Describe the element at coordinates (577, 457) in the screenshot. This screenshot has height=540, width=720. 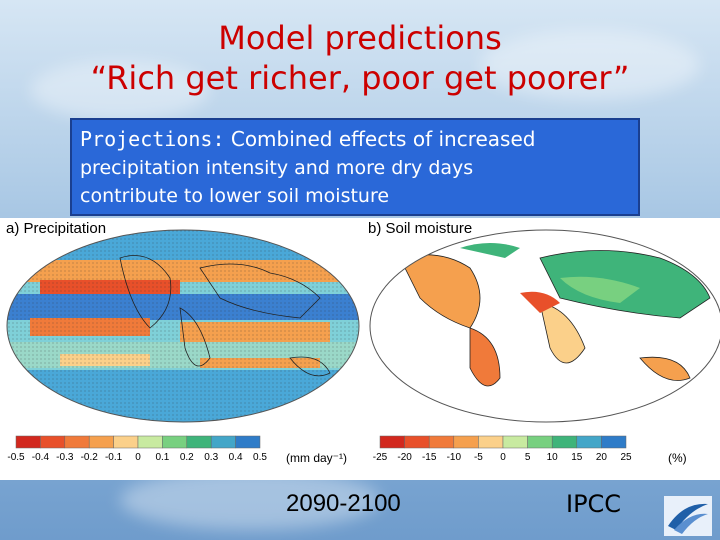
I see `colorbar-tick: 15` at that location.